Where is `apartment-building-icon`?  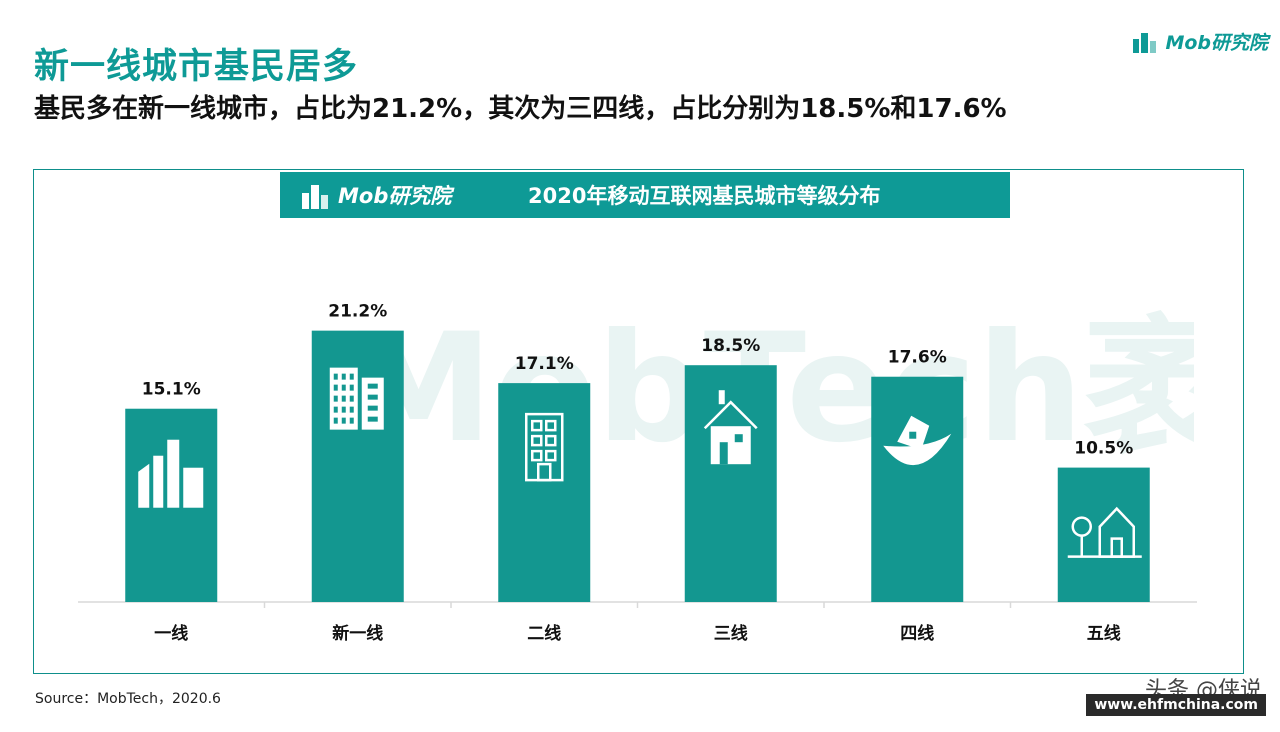 apartment-building-icon is located at coordinates (544, 447).